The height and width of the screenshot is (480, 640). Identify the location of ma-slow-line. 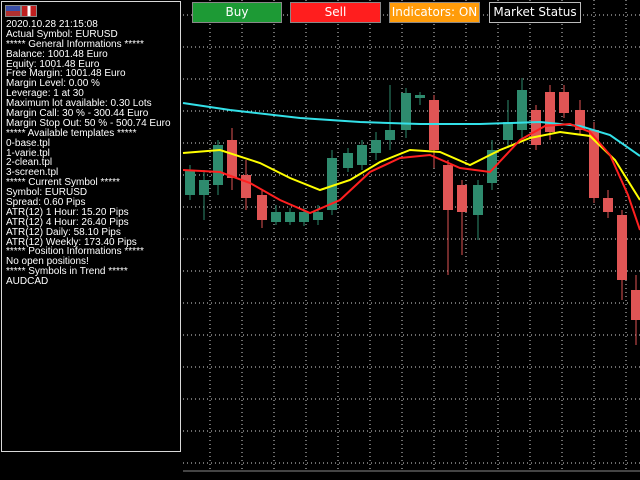
(411, 129).